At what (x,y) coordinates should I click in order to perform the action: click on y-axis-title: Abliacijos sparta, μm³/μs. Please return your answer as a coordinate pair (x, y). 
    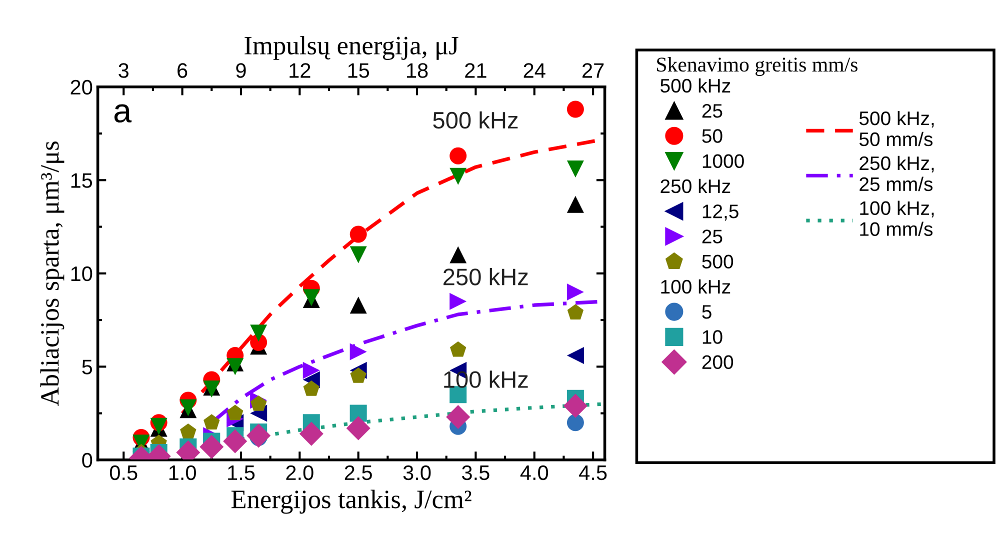
    Looking at the image, I should click on (52, 274).